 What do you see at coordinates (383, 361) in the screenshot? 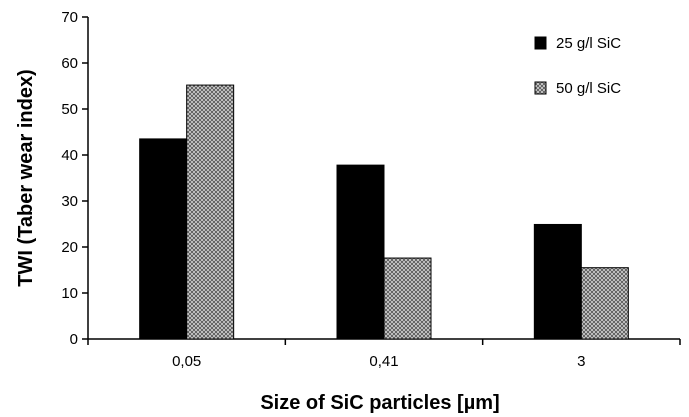
I see `x-tick-label: 0,41` at bounding box center [383, 361].